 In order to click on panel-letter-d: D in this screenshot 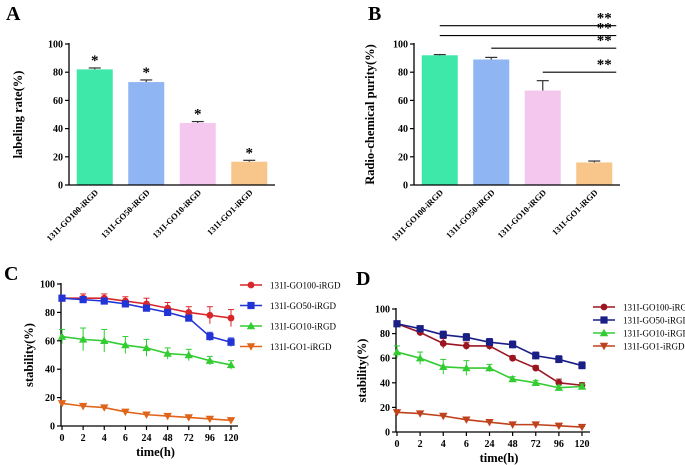, I will do `click(363, 279)`.